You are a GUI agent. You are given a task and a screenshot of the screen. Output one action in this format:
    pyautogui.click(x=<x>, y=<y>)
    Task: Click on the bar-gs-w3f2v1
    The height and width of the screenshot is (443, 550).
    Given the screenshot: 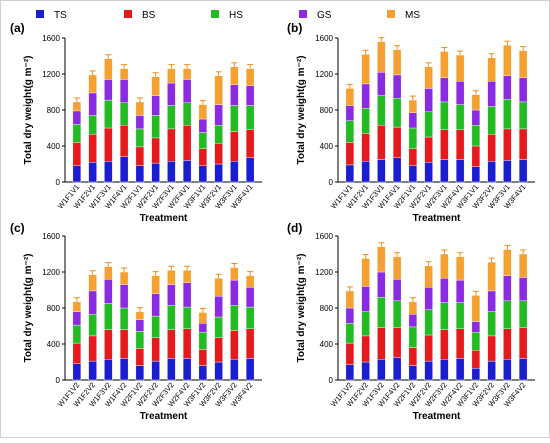 What is the action you would take?
    pyautogui.click(x=491, y=93)
    